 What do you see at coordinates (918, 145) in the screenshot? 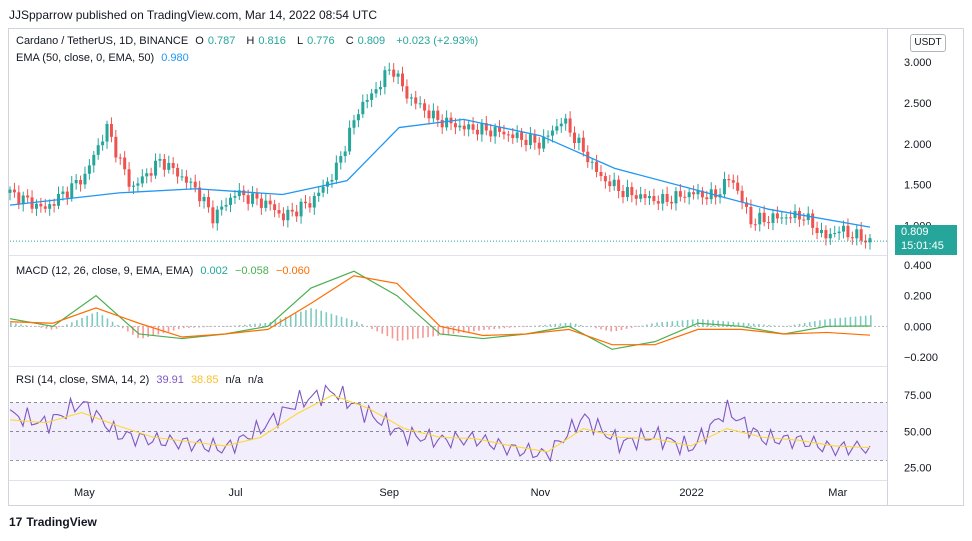
I see `price-tick-label: 2.000` at bounding box center [918, 145].